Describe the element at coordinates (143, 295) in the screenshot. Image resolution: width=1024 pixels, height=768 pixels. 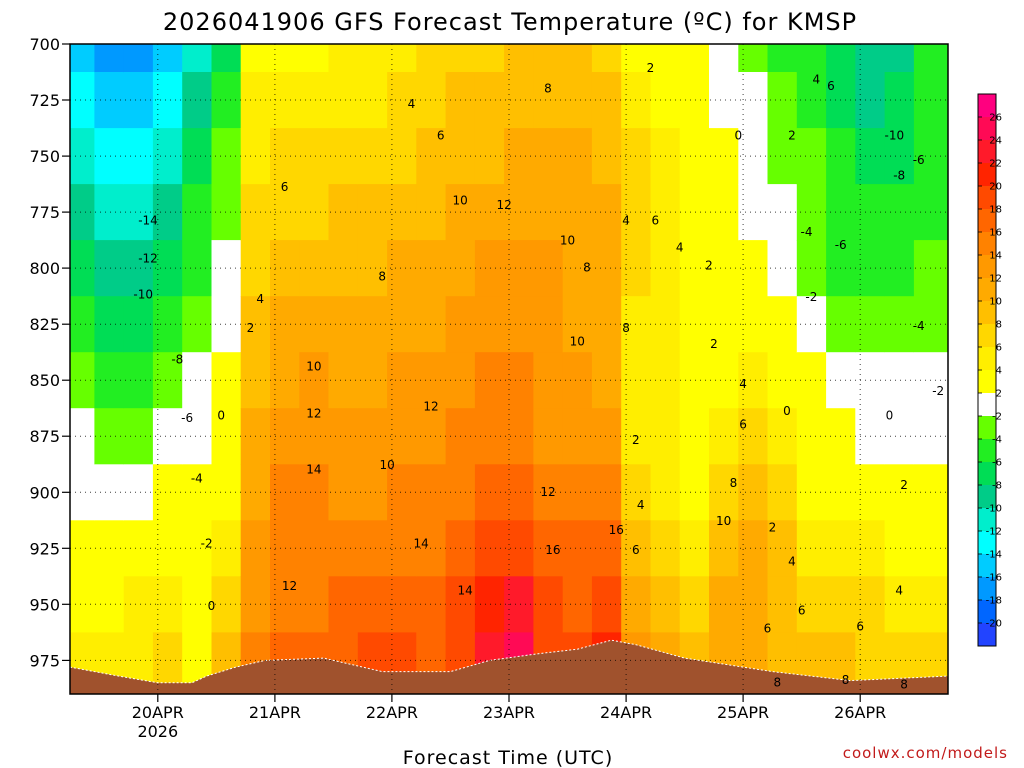
I see `contour-label: -10` at that location.